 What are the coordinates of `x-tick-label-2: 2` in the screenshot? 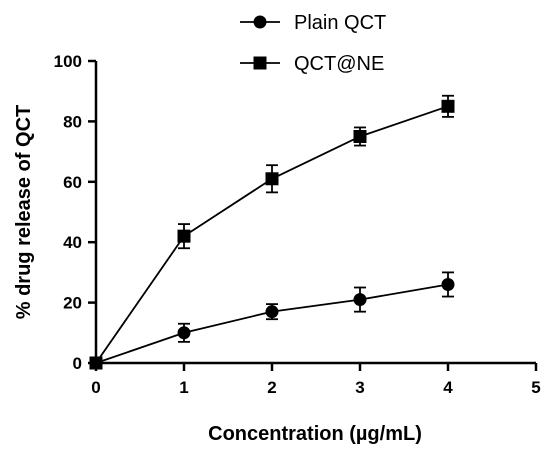 It's located at (271, 387).